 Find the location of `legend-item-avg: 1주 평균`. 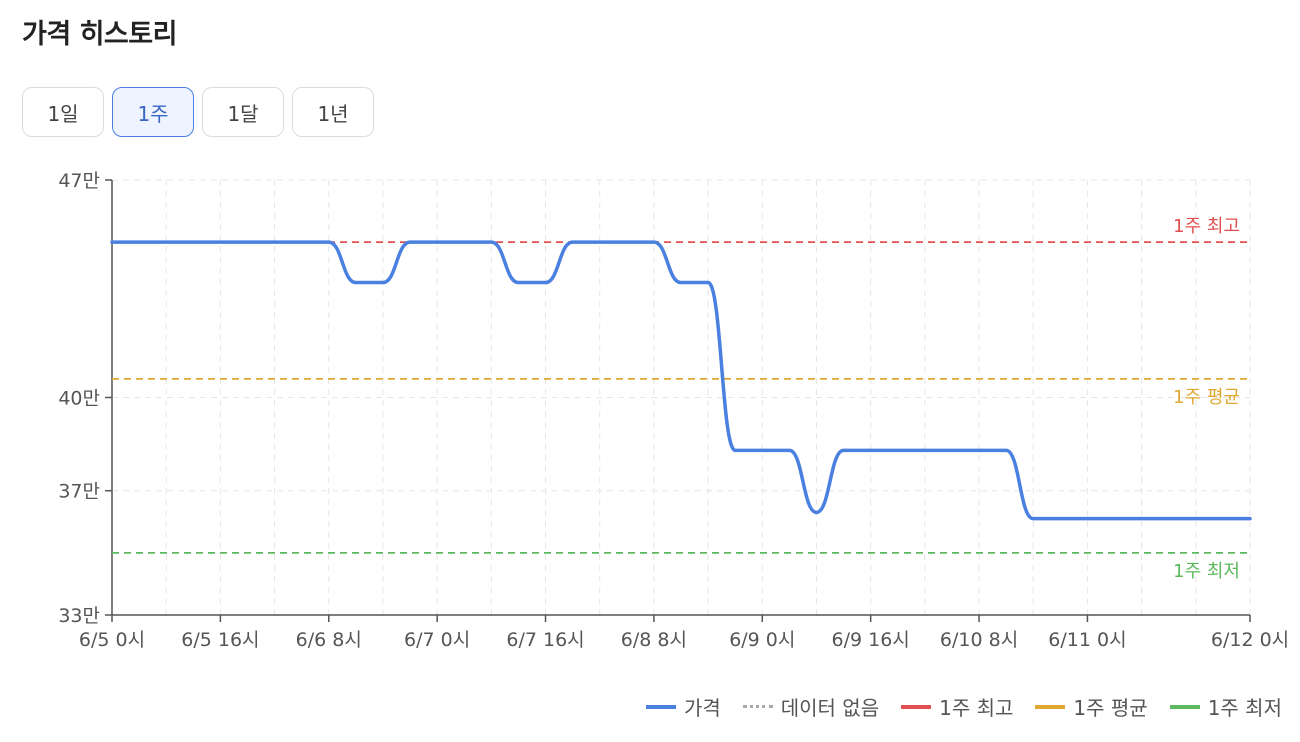

legend-item-avg: 1주 평균 is located at coordinates (1091, 706).